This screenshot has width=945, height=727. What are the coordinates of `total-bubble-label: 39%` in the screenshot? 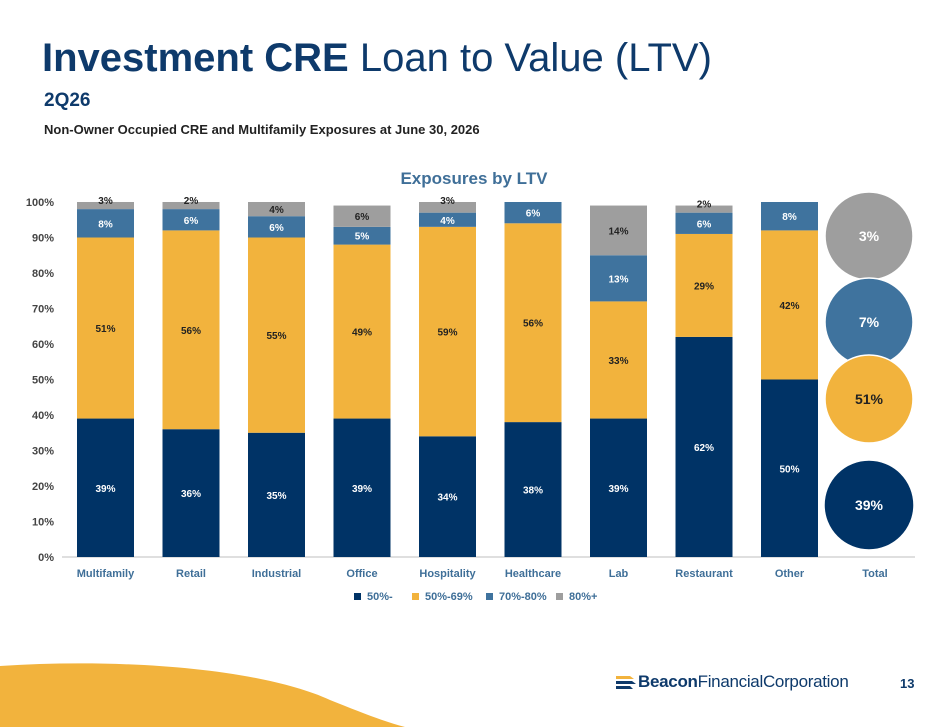 It's located at (869, 505).